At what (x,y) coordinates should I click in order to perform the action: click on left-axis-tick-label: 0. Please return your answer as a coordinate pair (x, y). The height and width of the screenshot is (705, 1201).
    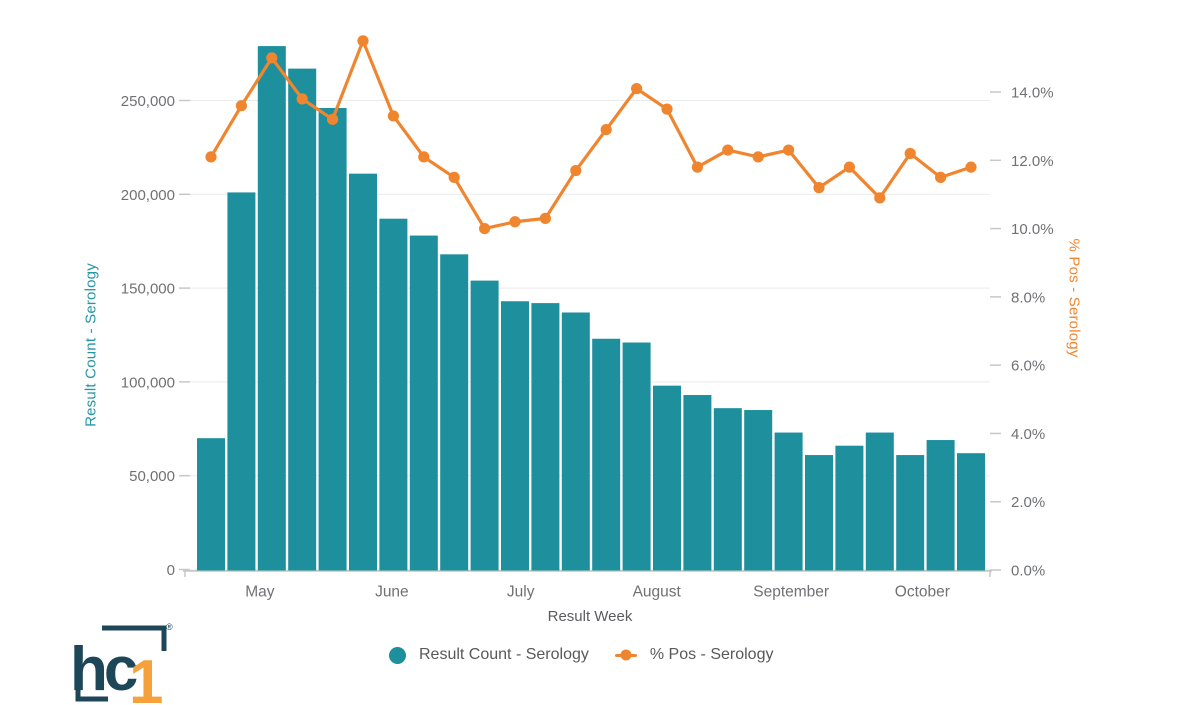
    Looking at the image, I should click on (171, 570).